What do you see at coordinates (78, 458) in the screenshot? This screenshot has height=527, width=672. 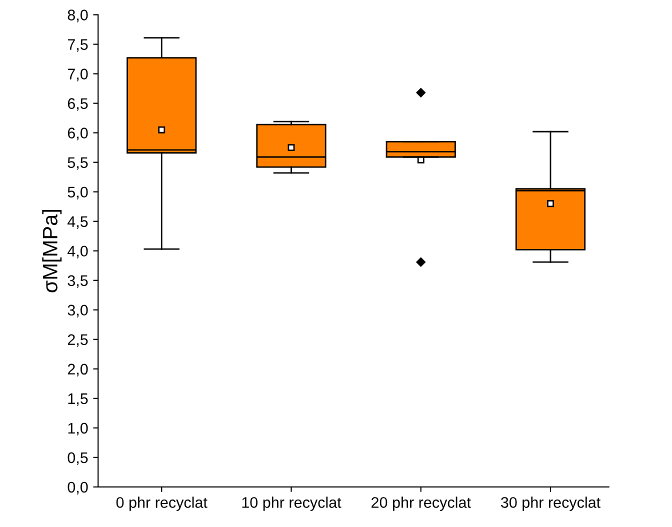 I see `y-tick-label: 0,5` at bounding box center [78, 458].